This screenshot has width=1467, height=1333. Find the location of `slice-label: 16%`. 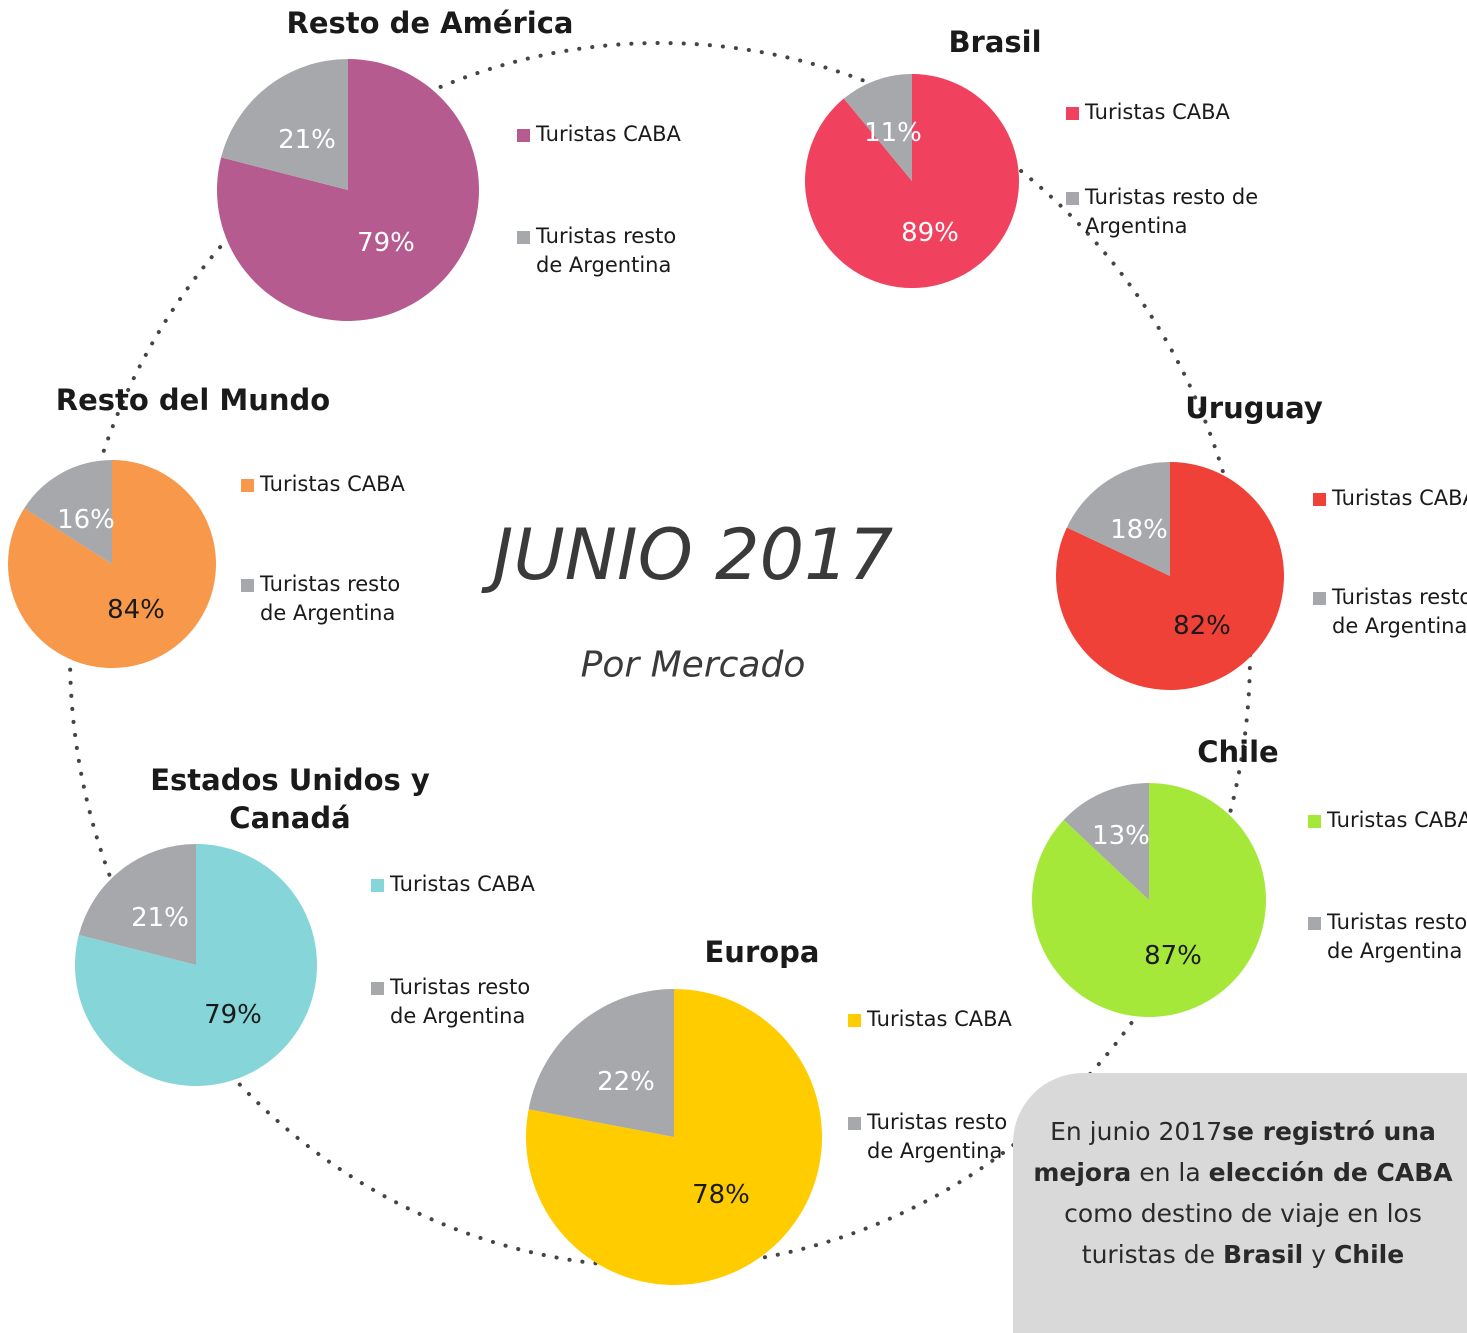

slice-label: 16% is located at coordinates (86, 520).